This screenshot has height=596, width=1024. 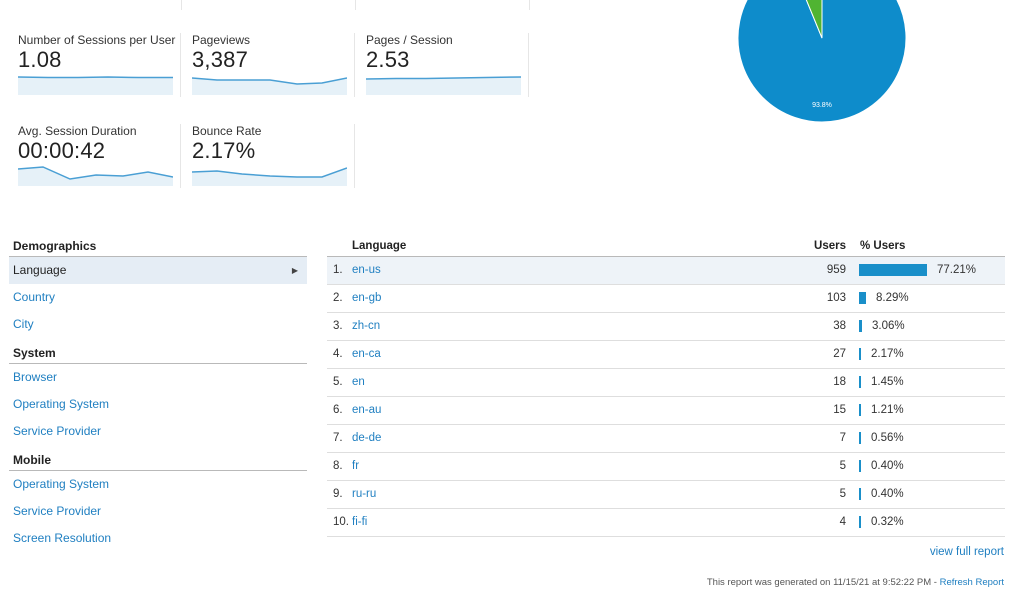 What do you see at coordinates (666, 355) in the screenshot?
I see `table-row: 4. en-ca 27 2.17%` at bounding box center [666, 355].